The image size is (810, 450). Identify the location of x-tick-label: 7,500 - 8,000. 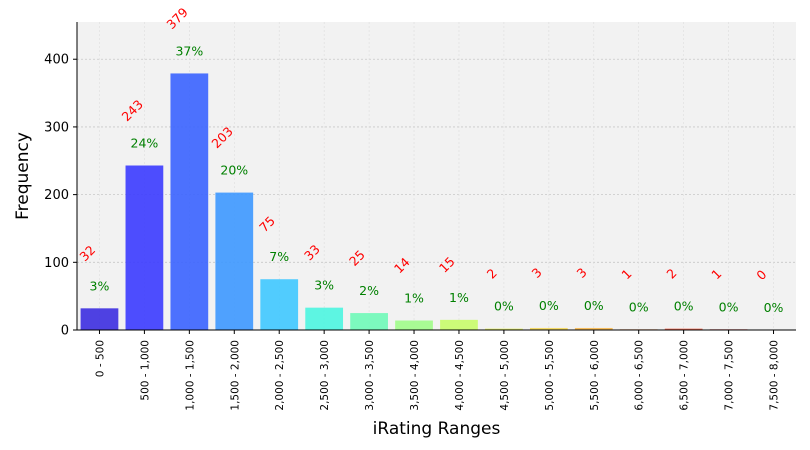
(775, 375).